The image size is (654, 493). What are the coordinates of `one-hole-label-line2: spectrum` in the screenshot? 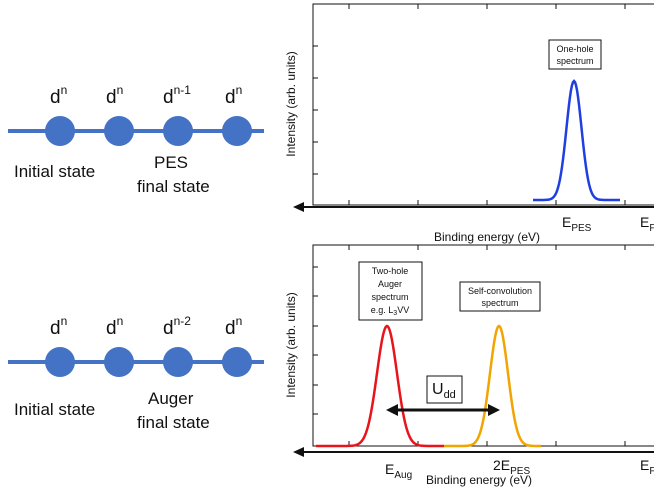 It's located at (574, 61).